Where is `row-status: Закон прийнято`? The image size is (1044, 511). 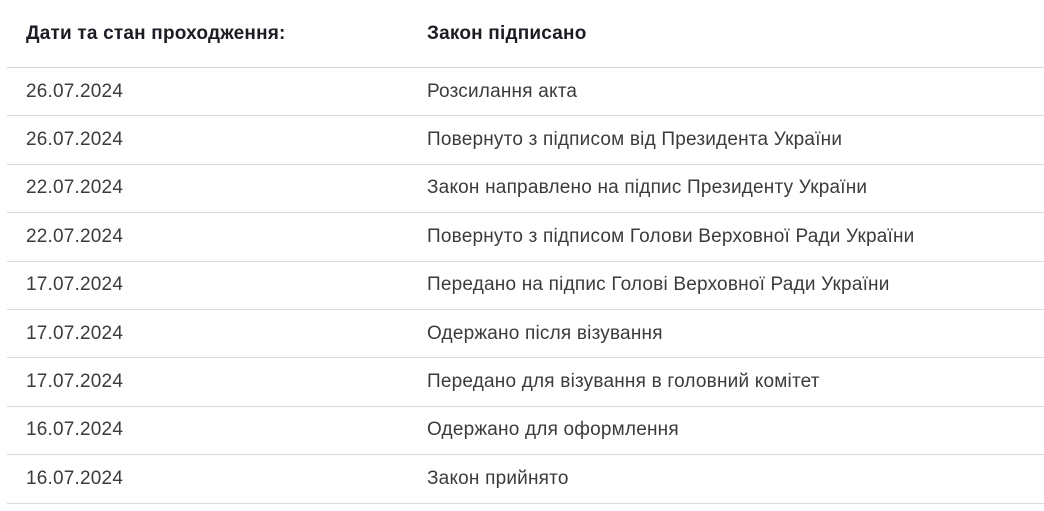 row-status: Закон прийнято is located at coordinates (498, 478).